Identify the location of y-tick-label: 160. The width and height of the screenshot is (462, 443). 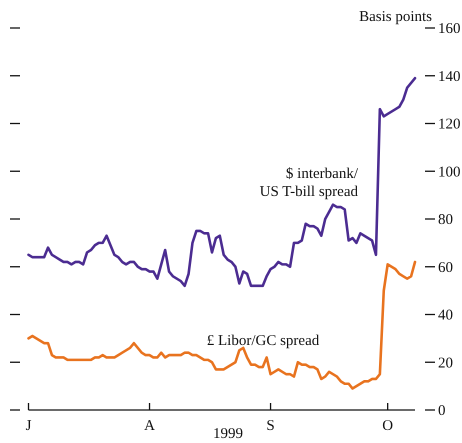
(449, 29).